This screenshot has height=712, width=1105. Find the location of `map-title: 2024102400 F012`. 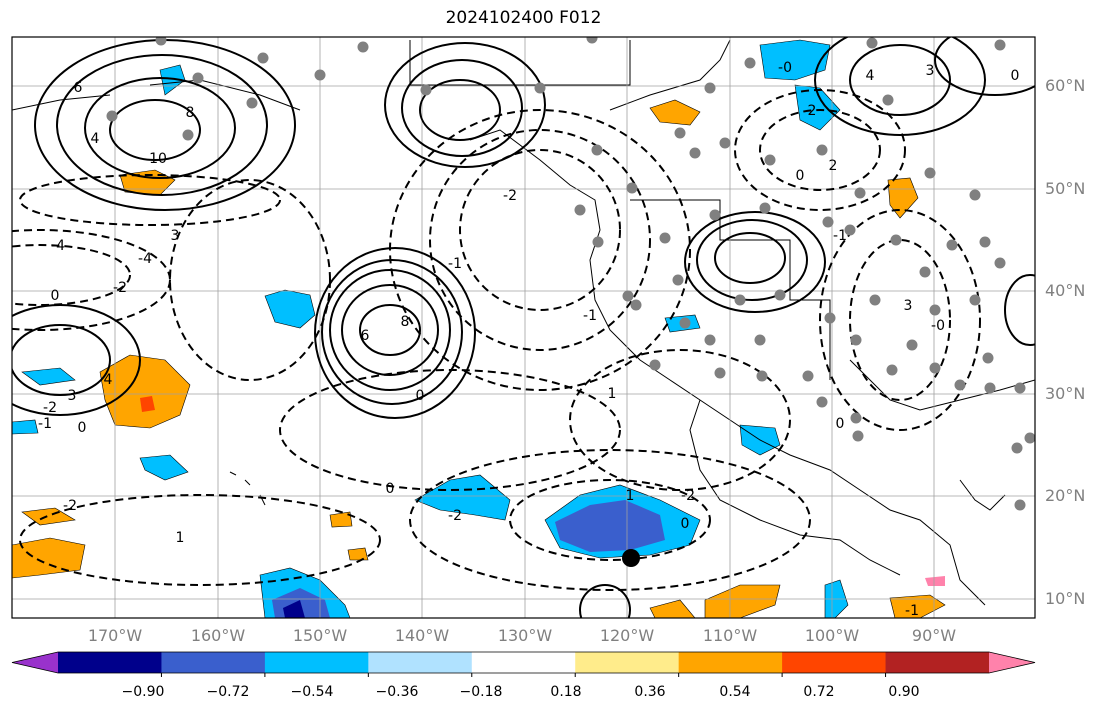

map-title: 2024102400 F012 is located at coordinates (523, 18).